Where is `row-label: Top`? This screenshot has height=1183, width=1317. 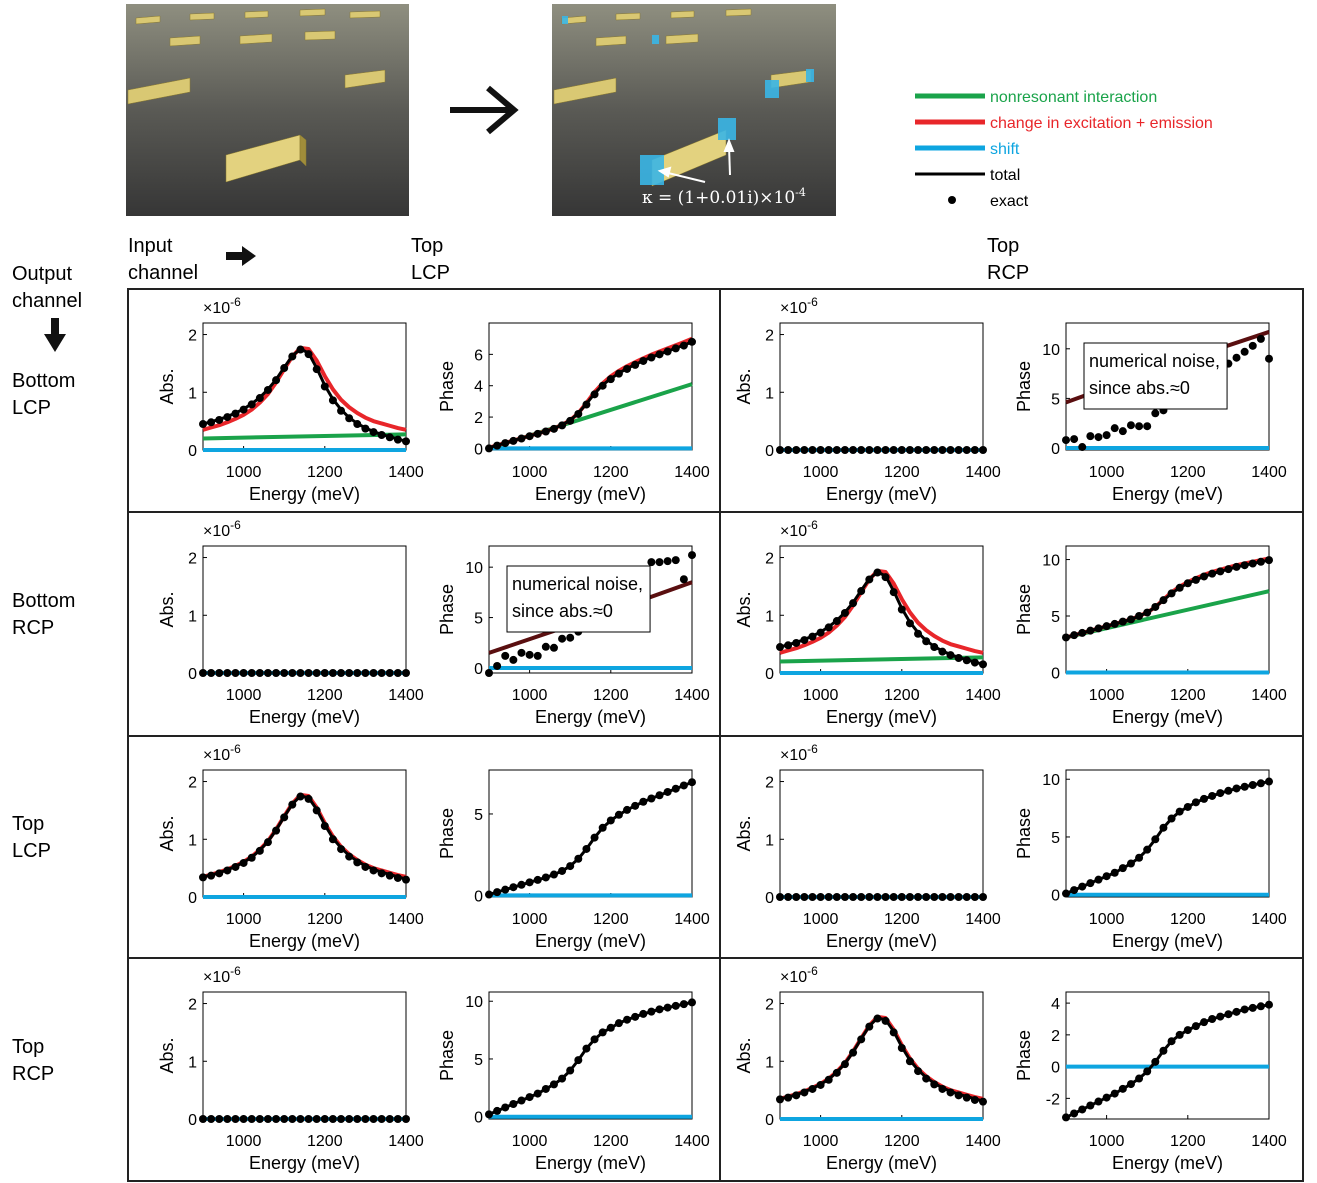 row-label: Top is located at coordinates (28, 824).